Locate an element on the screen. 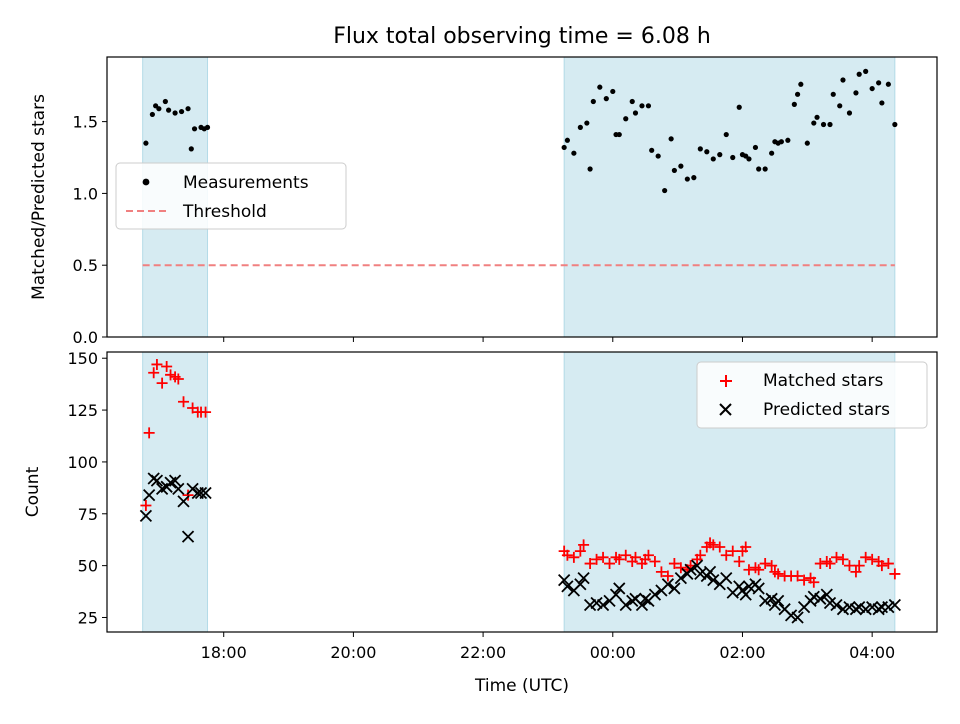 The width and height of the screenshot is (960, 724). xtick-label: 04:00 is located at coordinates (872, 652).